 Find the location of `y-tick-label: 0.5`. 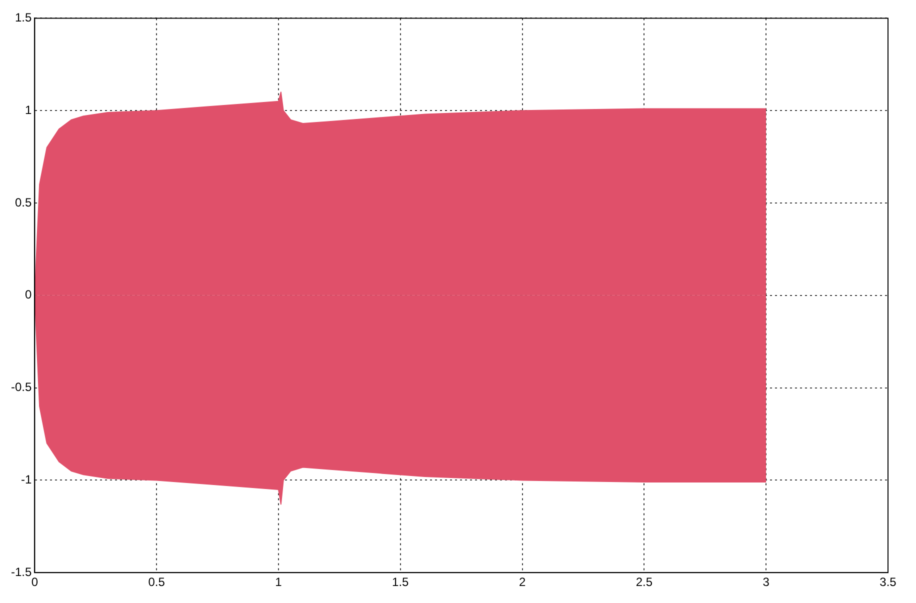

y-tick-label: 0.5 is located at coordinates (23, 202).